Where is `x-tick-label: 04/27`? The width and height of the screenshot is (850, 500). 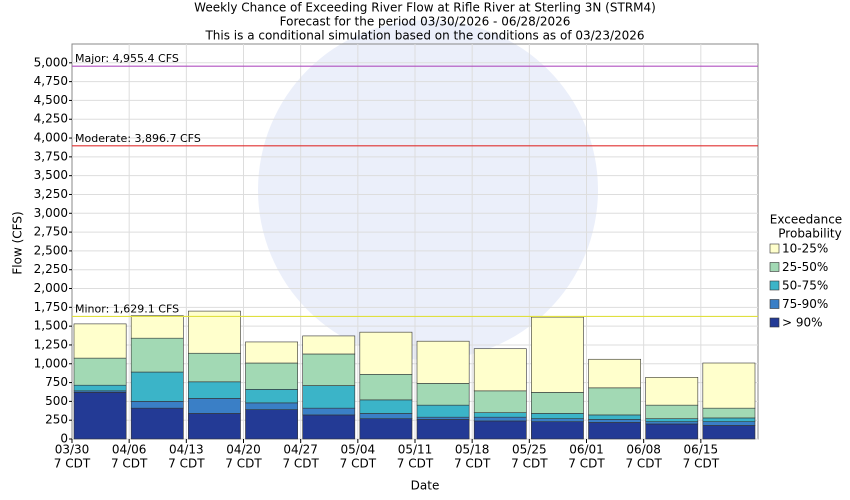
x-tick-label: 04/27 is located at coordinates (300, 450).